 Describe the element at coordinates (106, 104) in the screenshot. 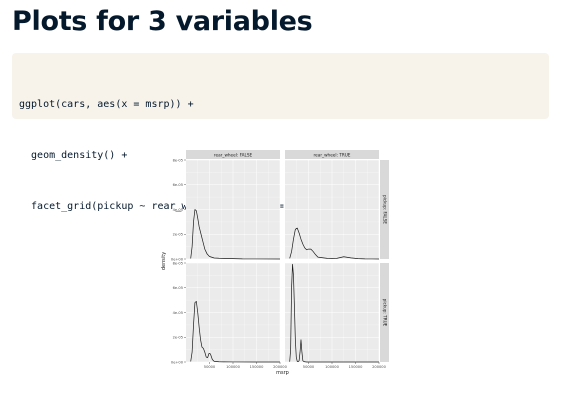

I see `code-line-1: ggplot(cars, aes(x = msrp)) +` at that location.